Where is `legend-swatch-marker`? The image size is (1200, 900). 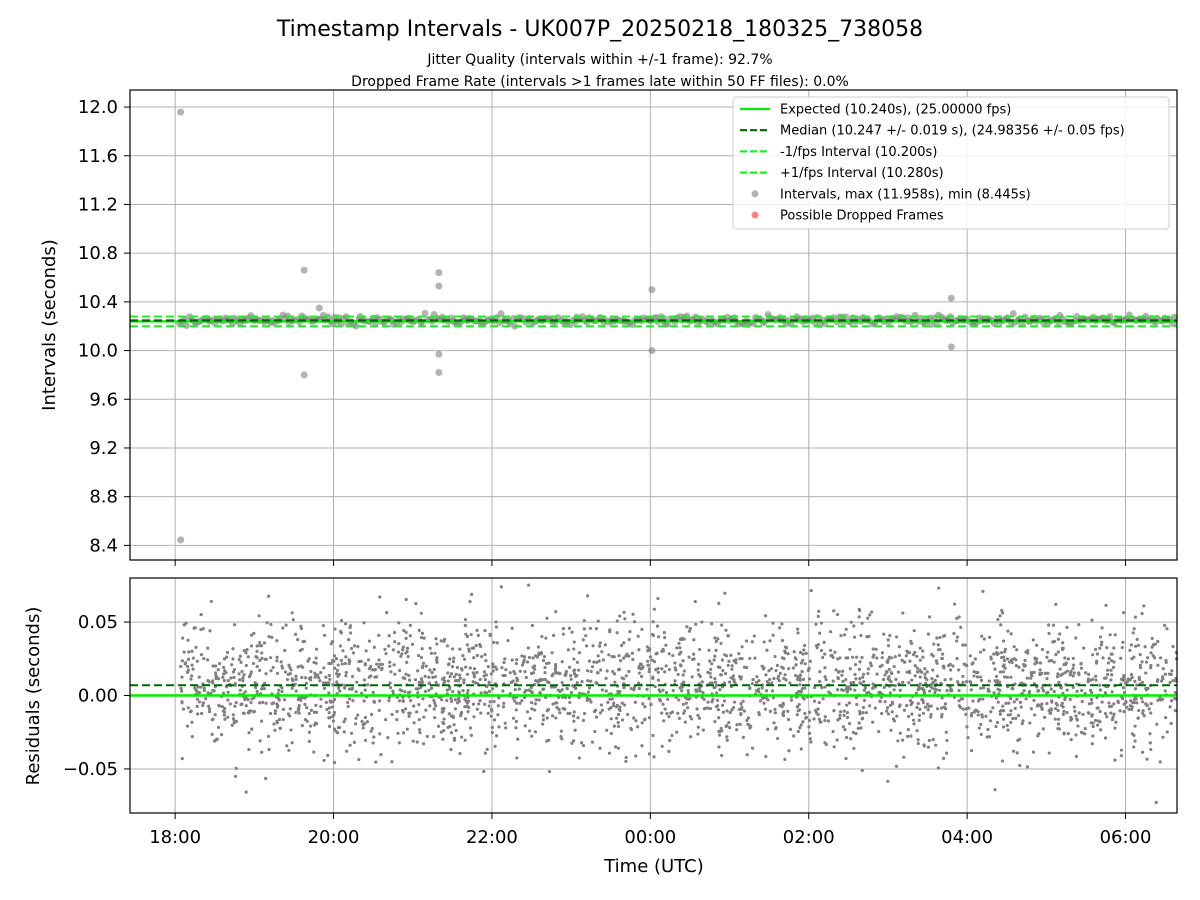 legend-swatch-marker is located at coordinates (755, 194).